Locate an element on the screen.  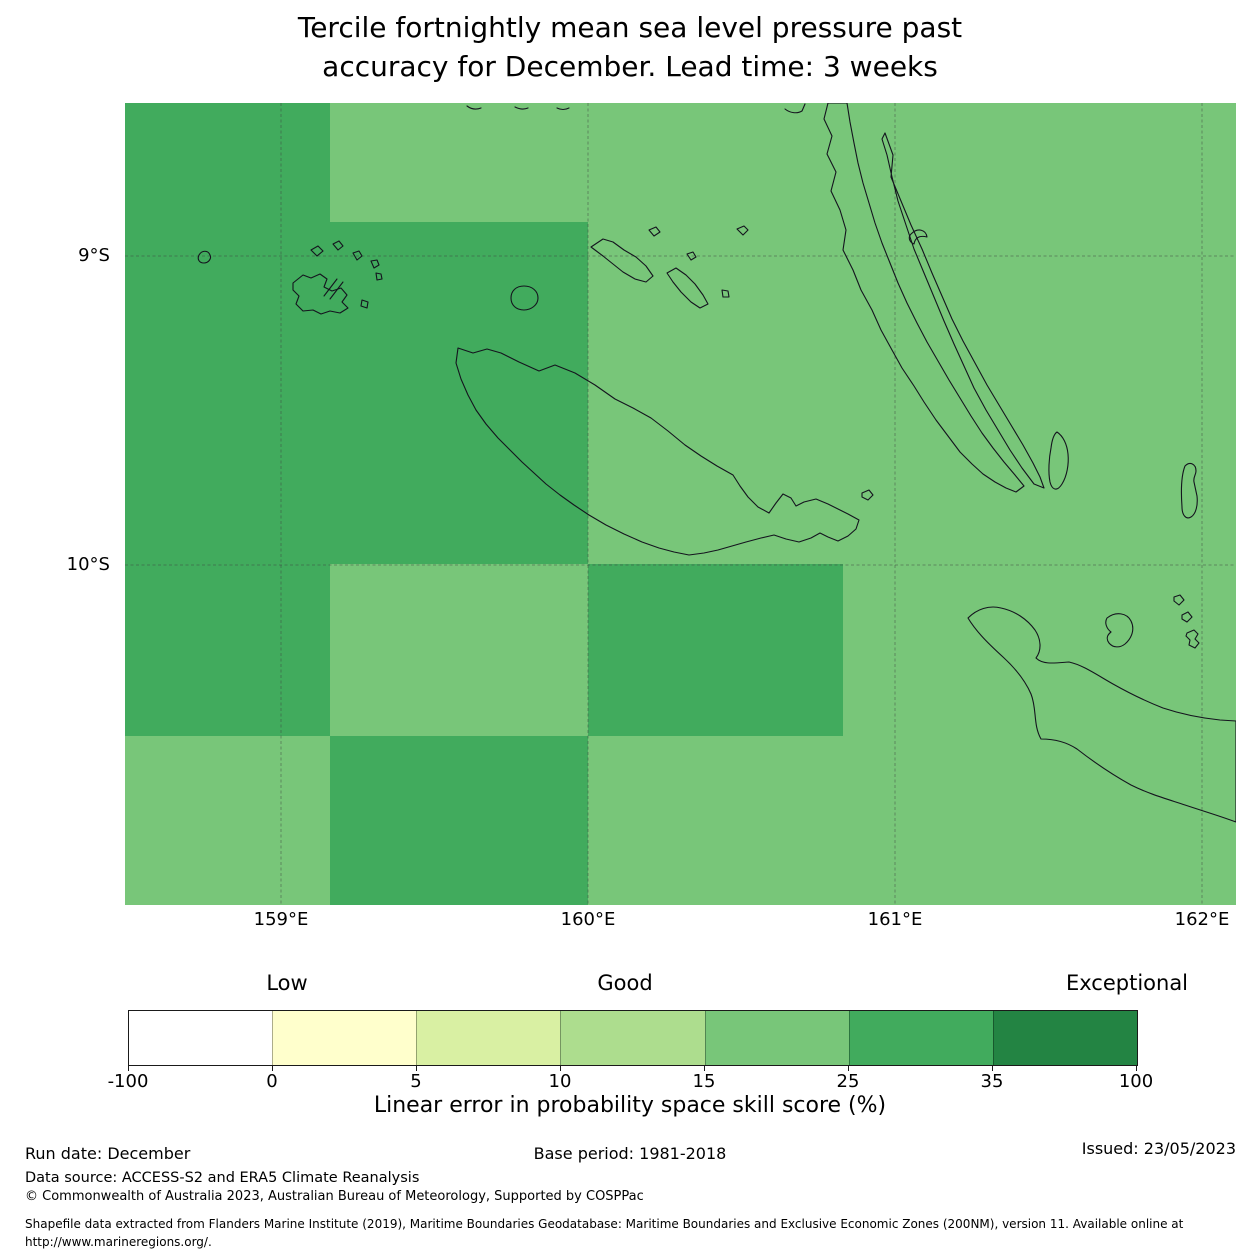
colorbar-tick-label: 100 is located at coordinates (1136, 1081).